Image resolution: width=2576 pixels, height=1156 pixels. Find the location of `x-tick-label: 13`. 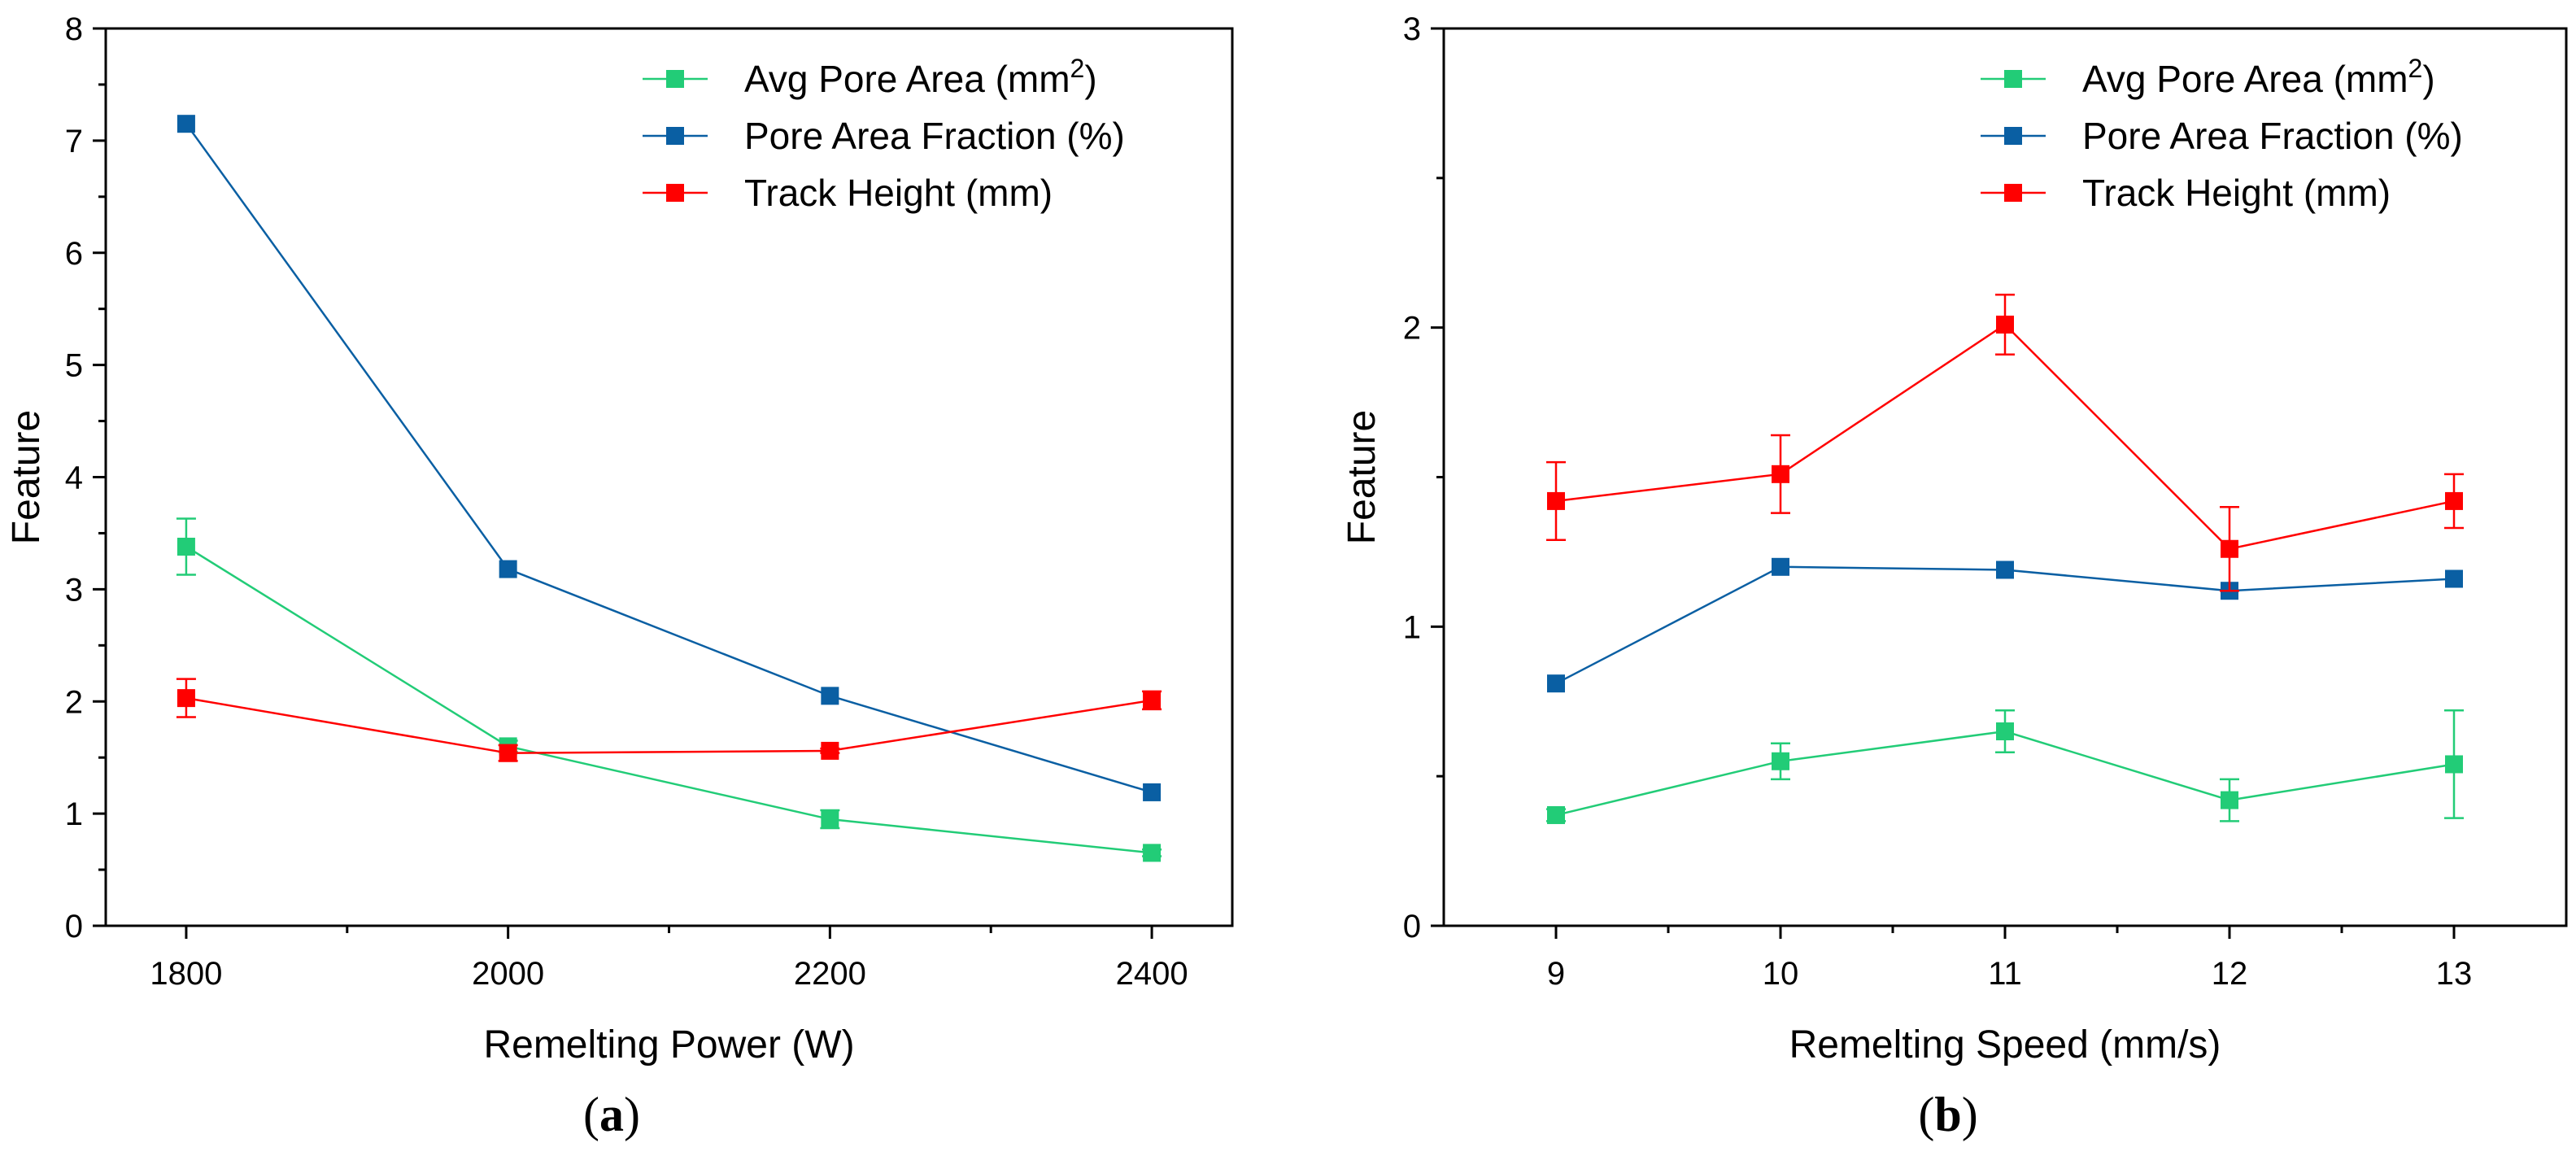

x-tick-label: 13 is located at coordinates (2454, 974).